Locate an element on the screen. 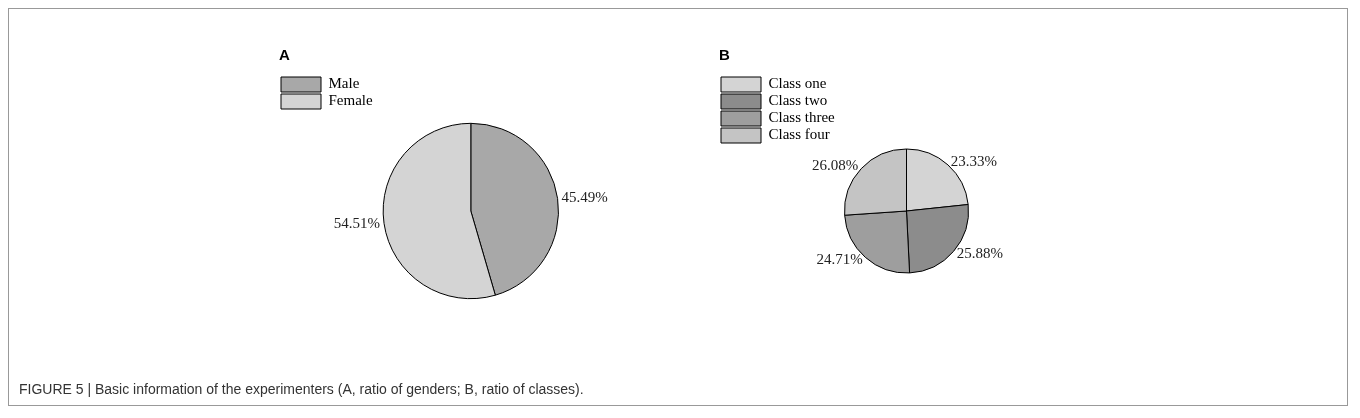 The image size is (1360, 418). legend-label: Male is located at coordinates (344, 83).